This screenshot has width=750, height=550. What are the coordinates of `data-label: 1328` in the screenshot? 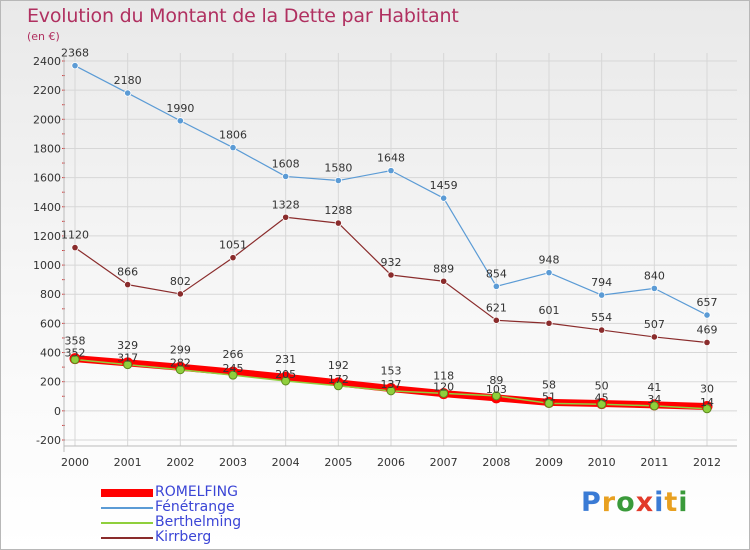 It's located at (286, 204).